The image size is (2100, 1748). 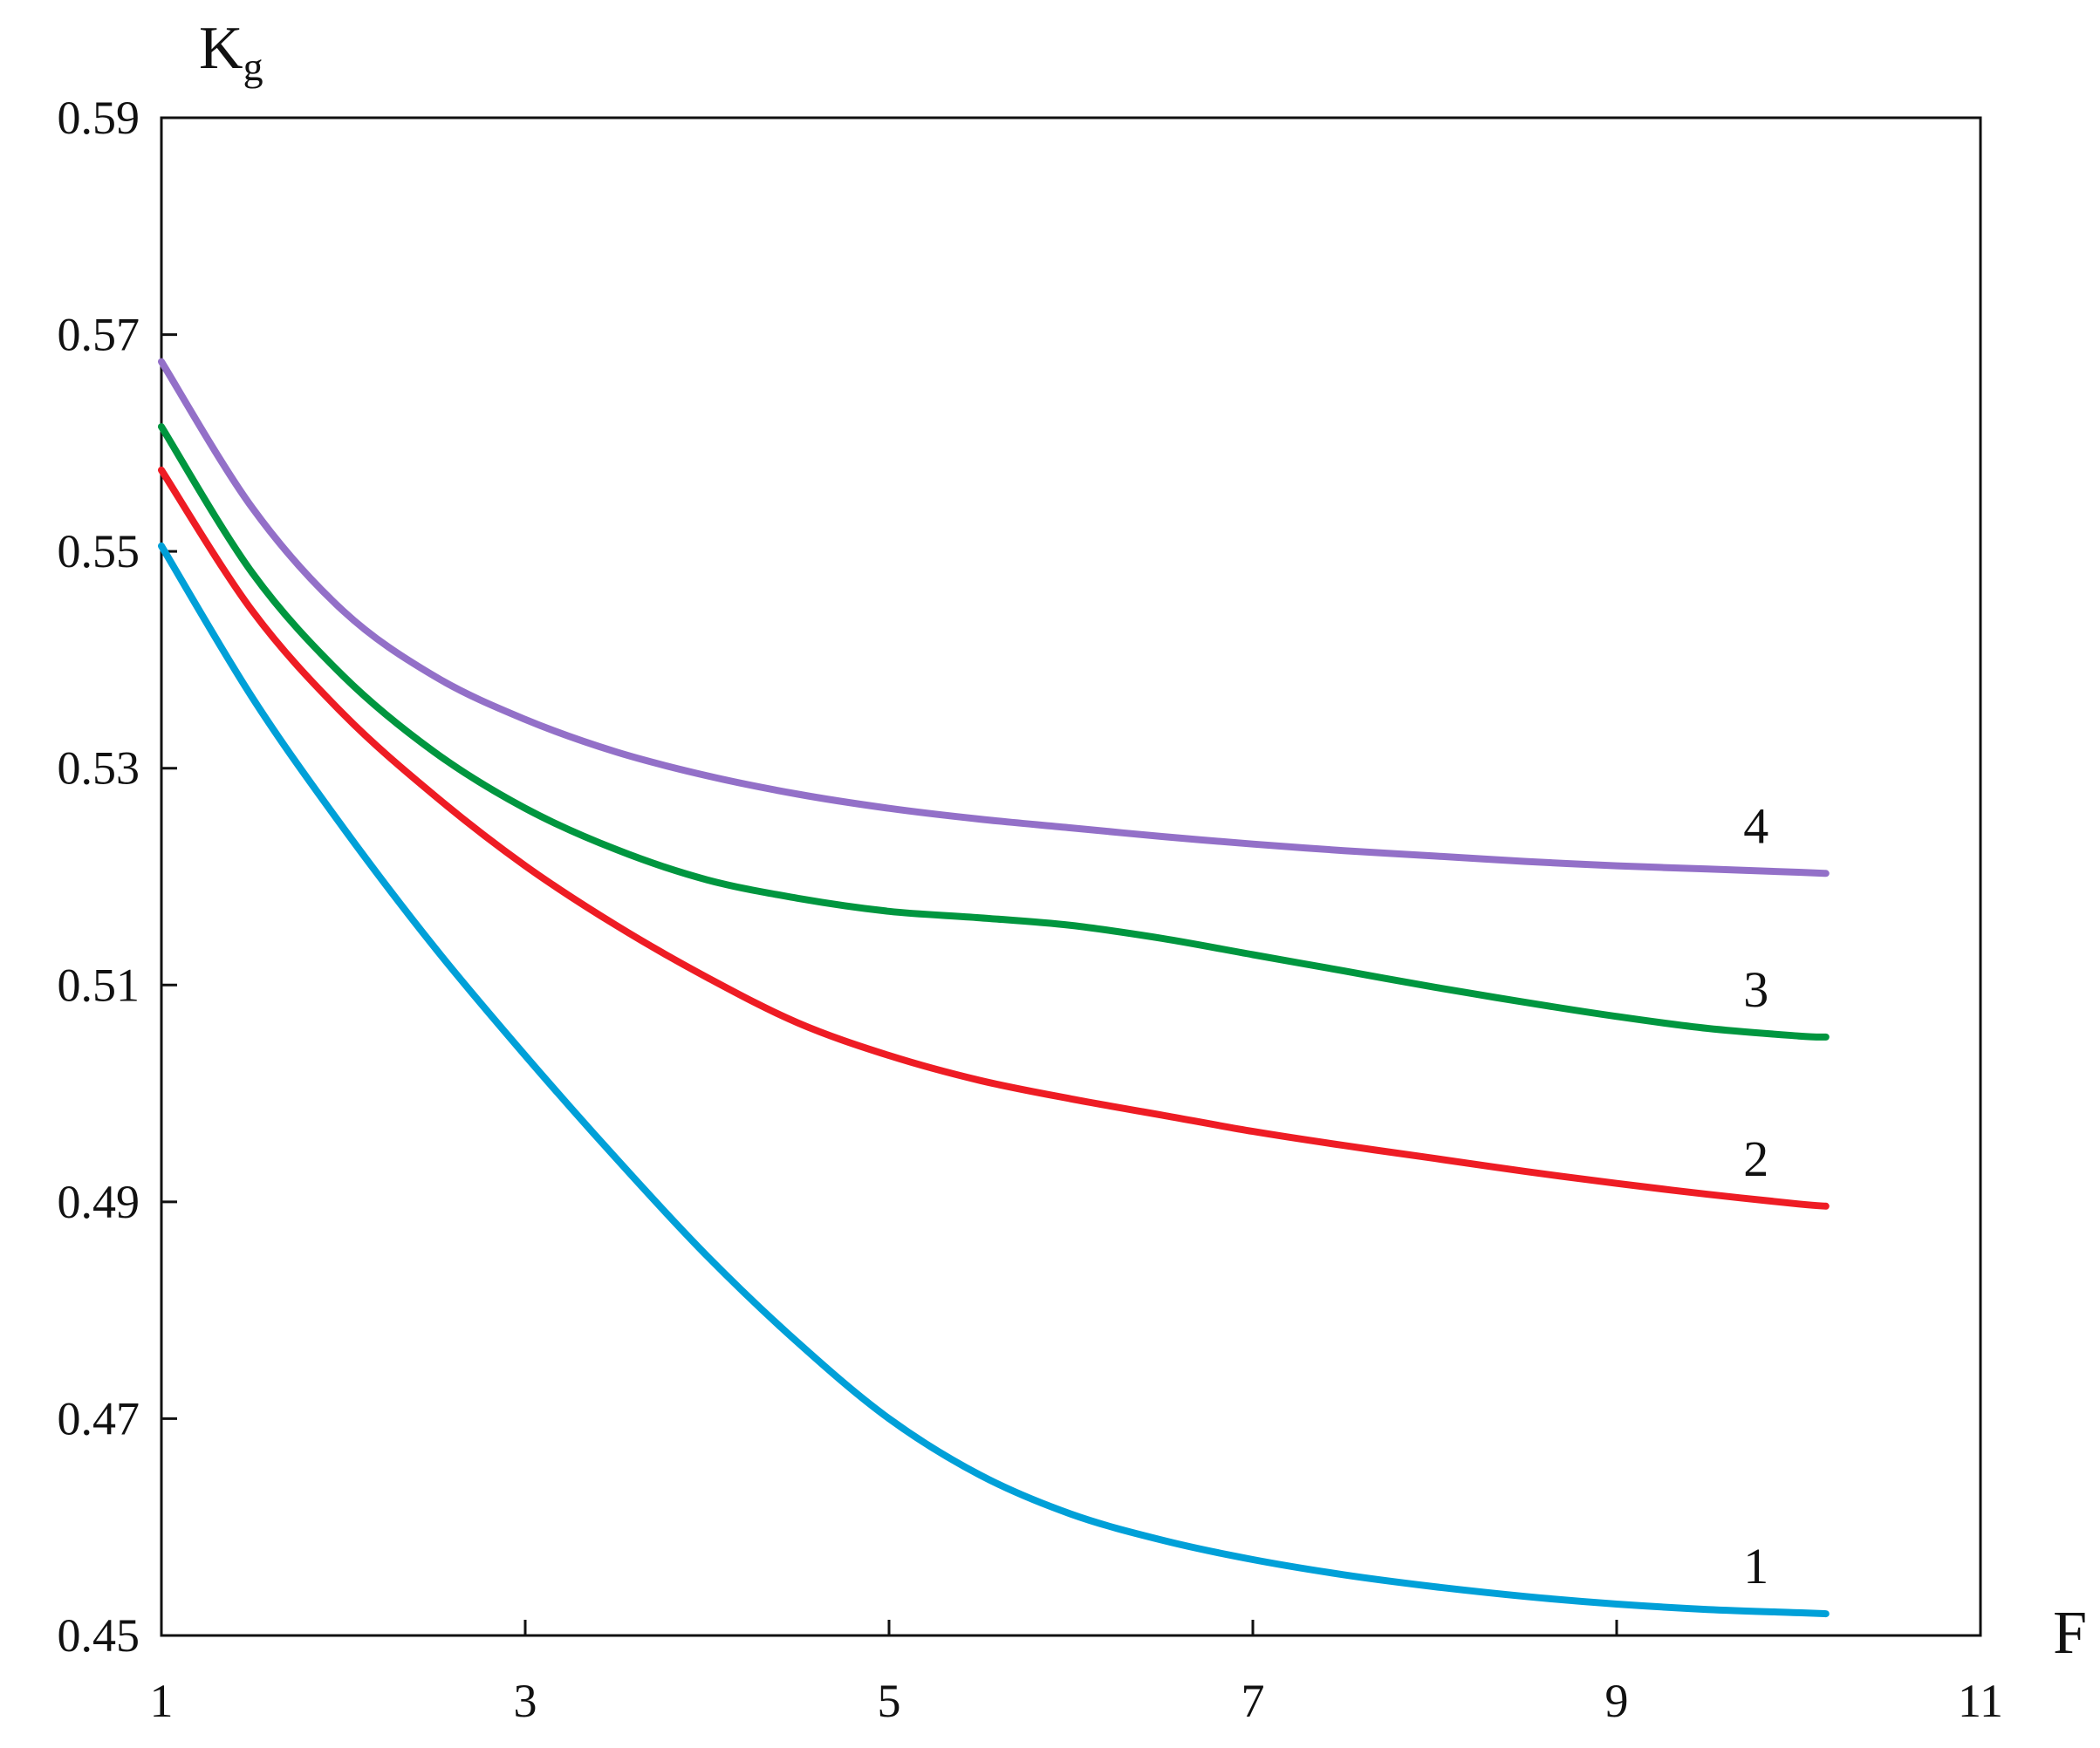 I want to click on y-tick-label: 0.49, so click(x=99, y=1202).